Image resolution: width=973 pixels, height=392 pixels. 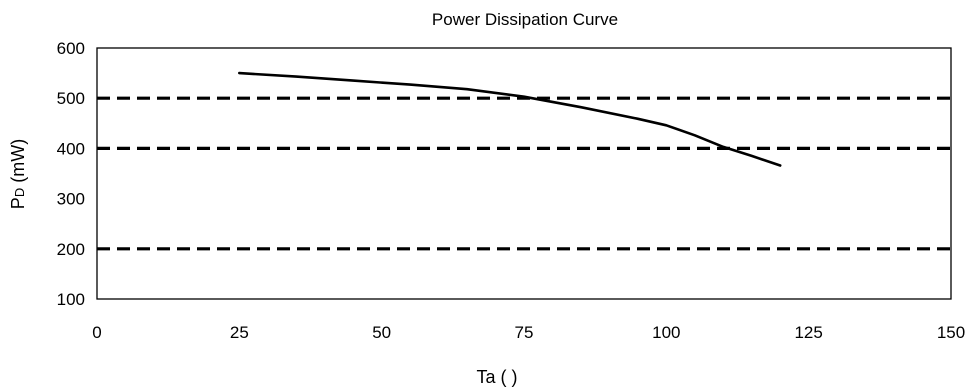 What do you see at coordinates (18, 163) in the screenshot?
I see `y-axis-label-unit: (mW)` at bounding box center [18, 163].